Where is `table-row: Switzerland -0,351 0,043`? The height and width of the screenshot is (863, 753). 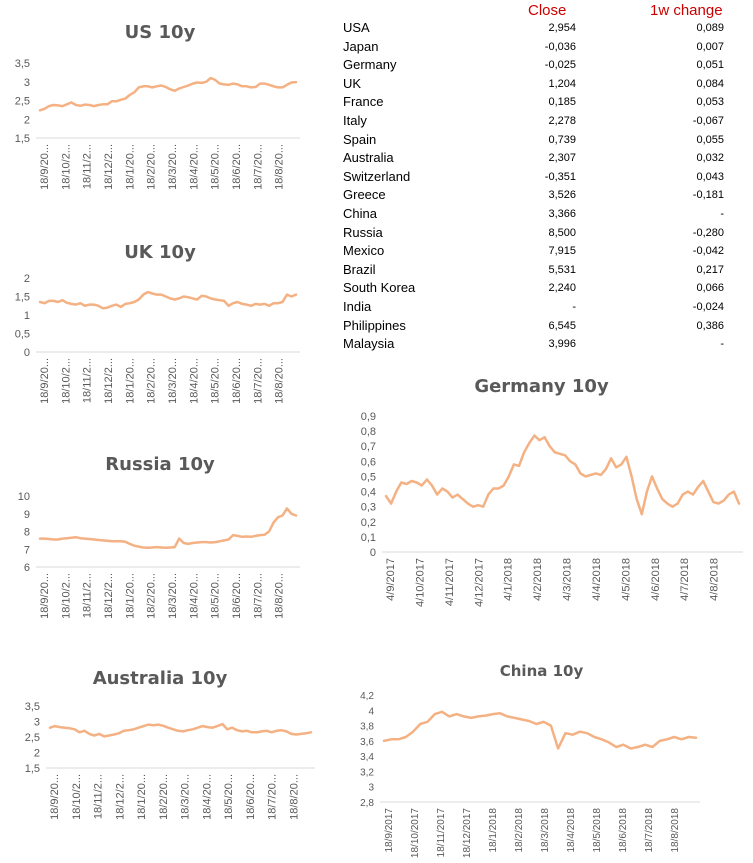 table-row: Switzerland -0,351 0,043 is located at coordinates (546, 178).